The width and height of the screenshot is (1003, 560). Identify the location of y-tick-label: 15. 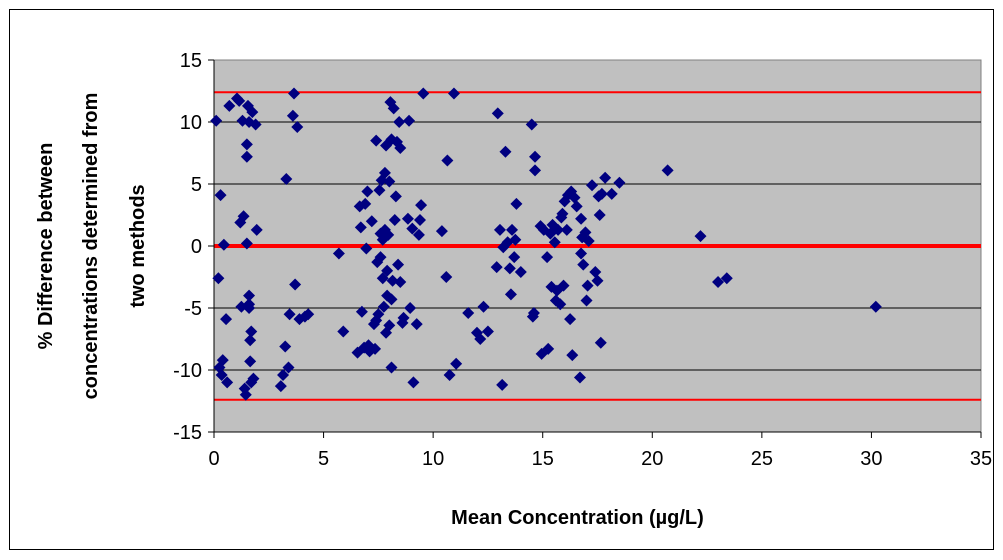
(191, 61).